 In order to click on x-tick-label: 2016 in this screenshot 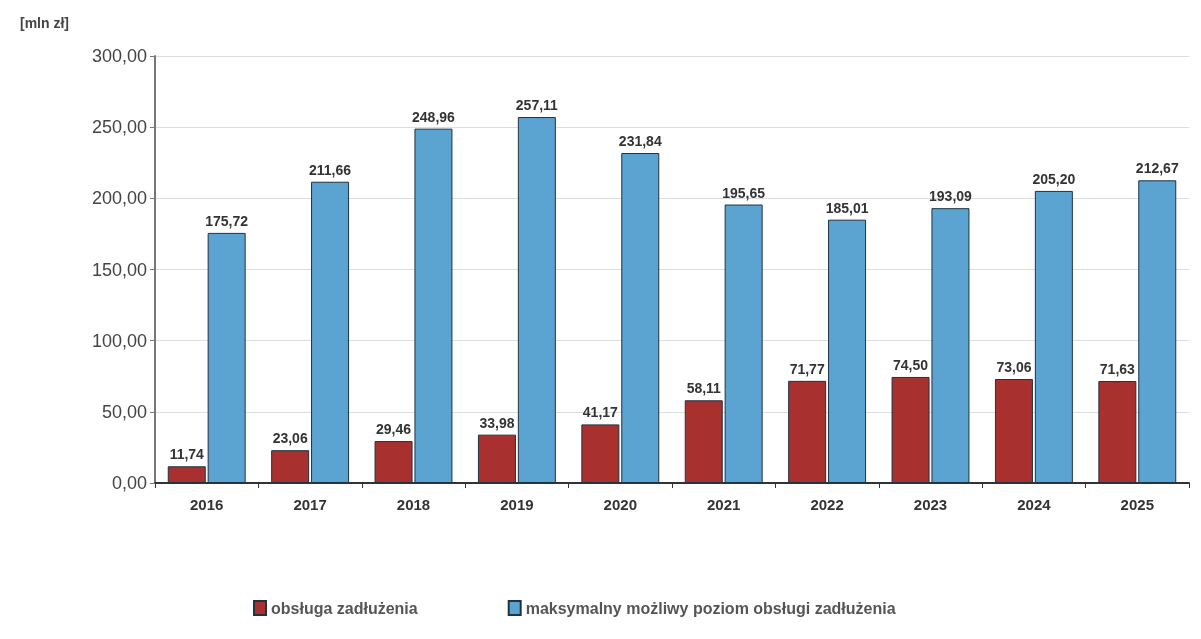, I will do `click(207, 504)`.